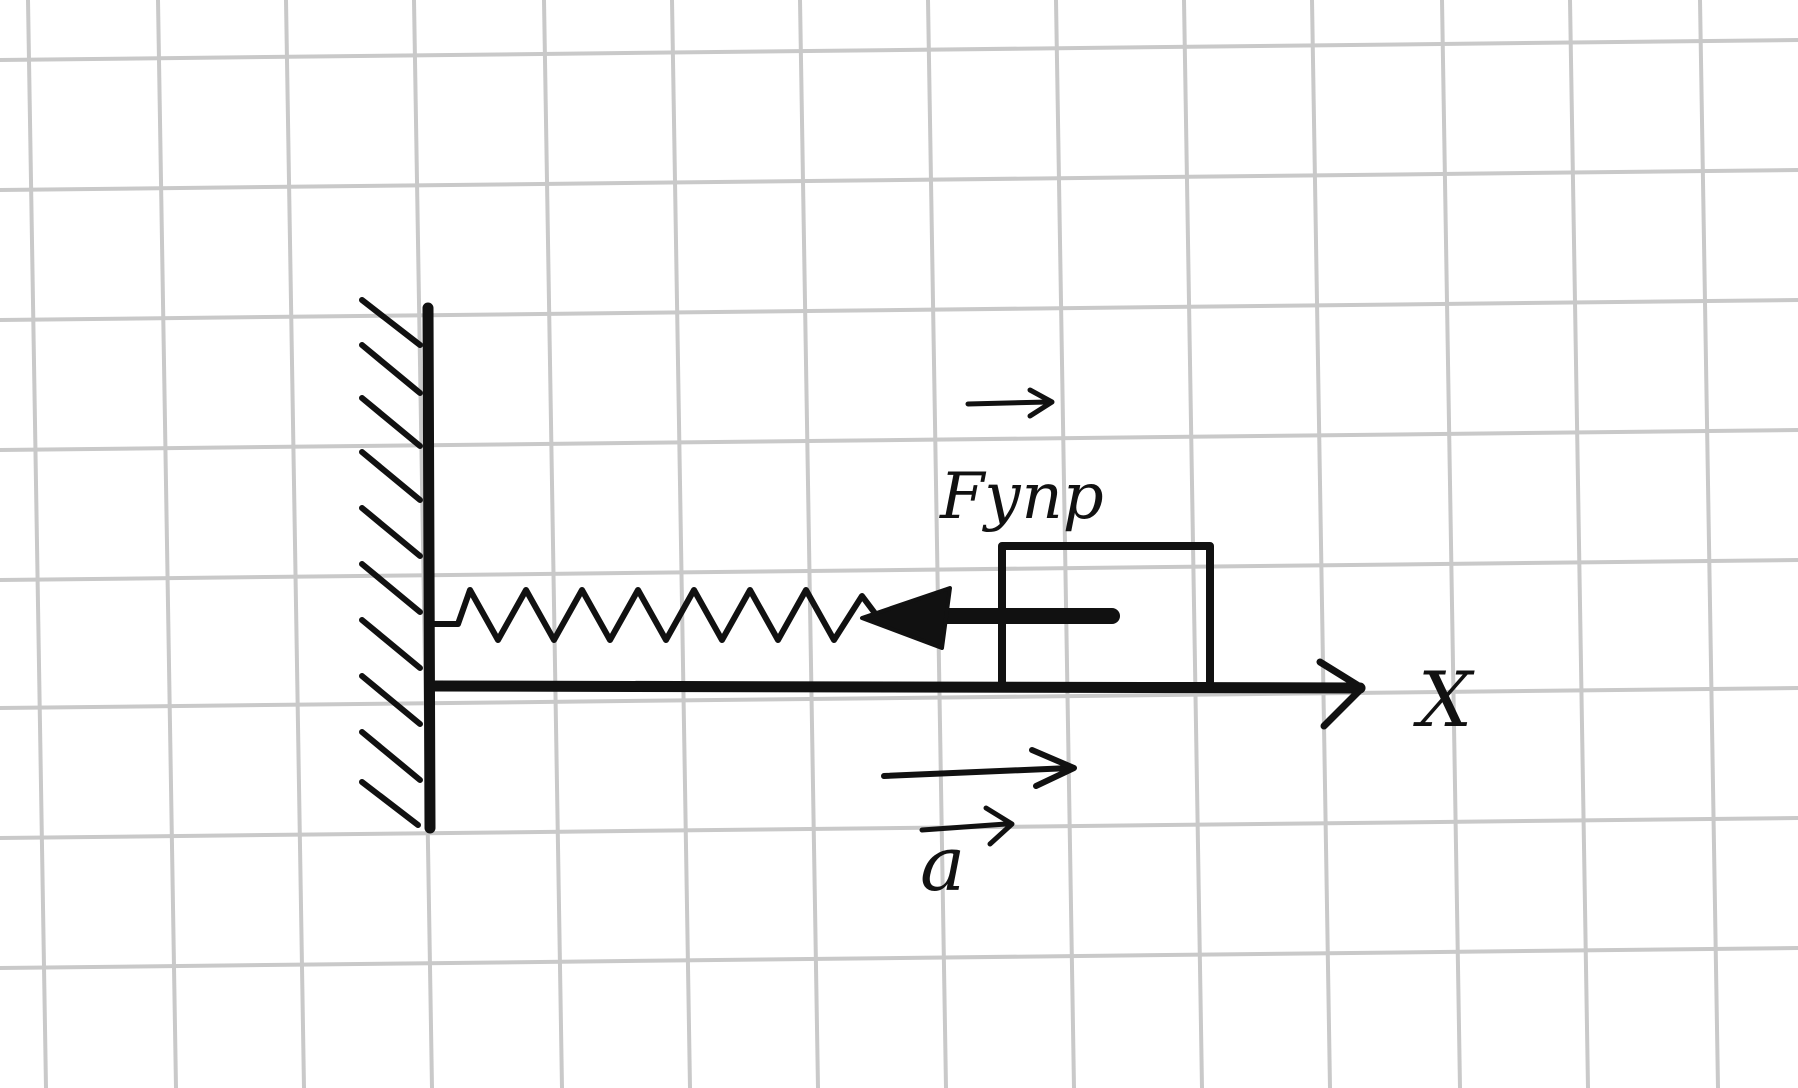  What do you see at coordinates (1341, 694) in the screenshot?
I see `x-axis-arrowhead` at bounding box center [1341, 694].